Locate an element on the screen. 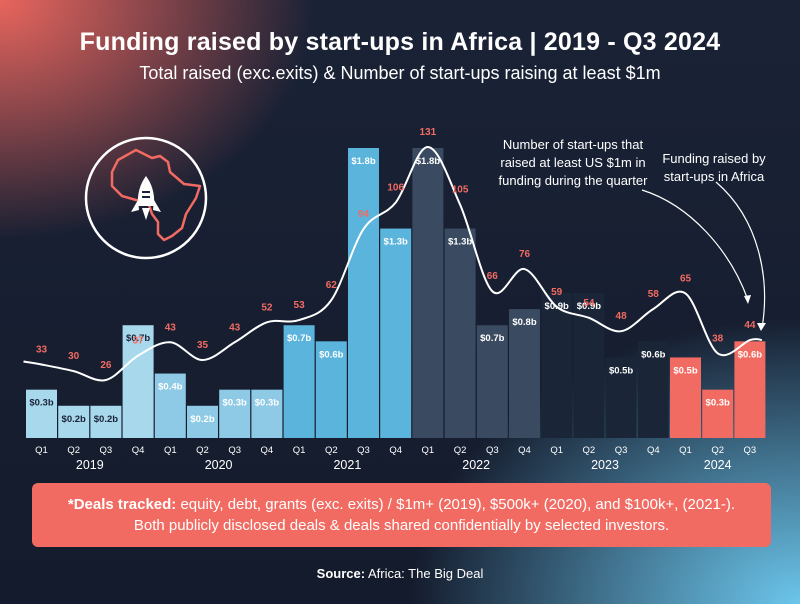  startup-count-label: 38 is located at coordinates (718, 338).